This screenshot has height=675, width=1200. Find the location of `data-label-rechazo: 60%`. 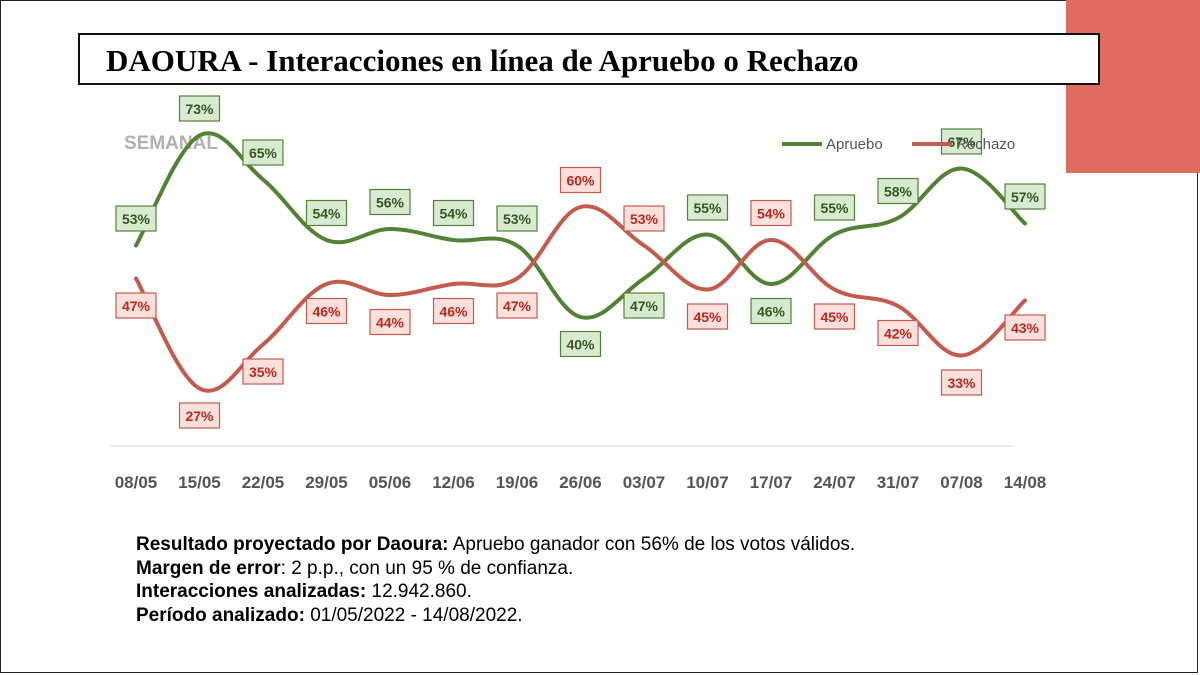

data-label-rechazo: 60% is located at coordinates (580, 181).